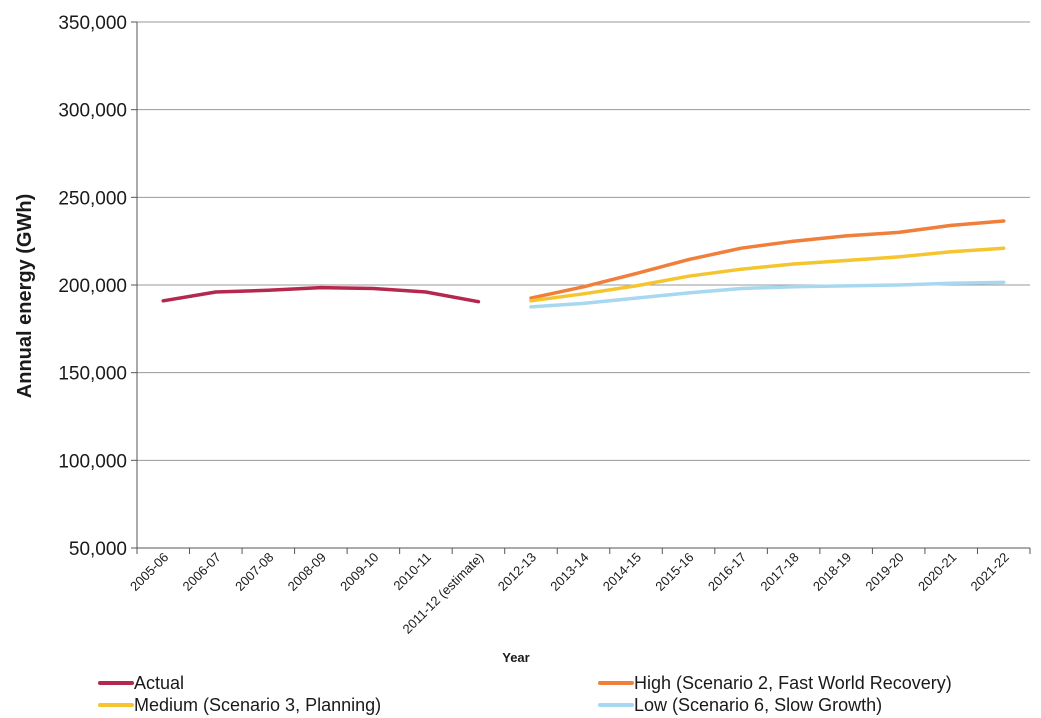 This screenshot has width=1041, height=718. What do you see at coordinates (779, 572) in the screenshot?
I see `x-tick-label: 2017-18` at bounding box center [779, 572].